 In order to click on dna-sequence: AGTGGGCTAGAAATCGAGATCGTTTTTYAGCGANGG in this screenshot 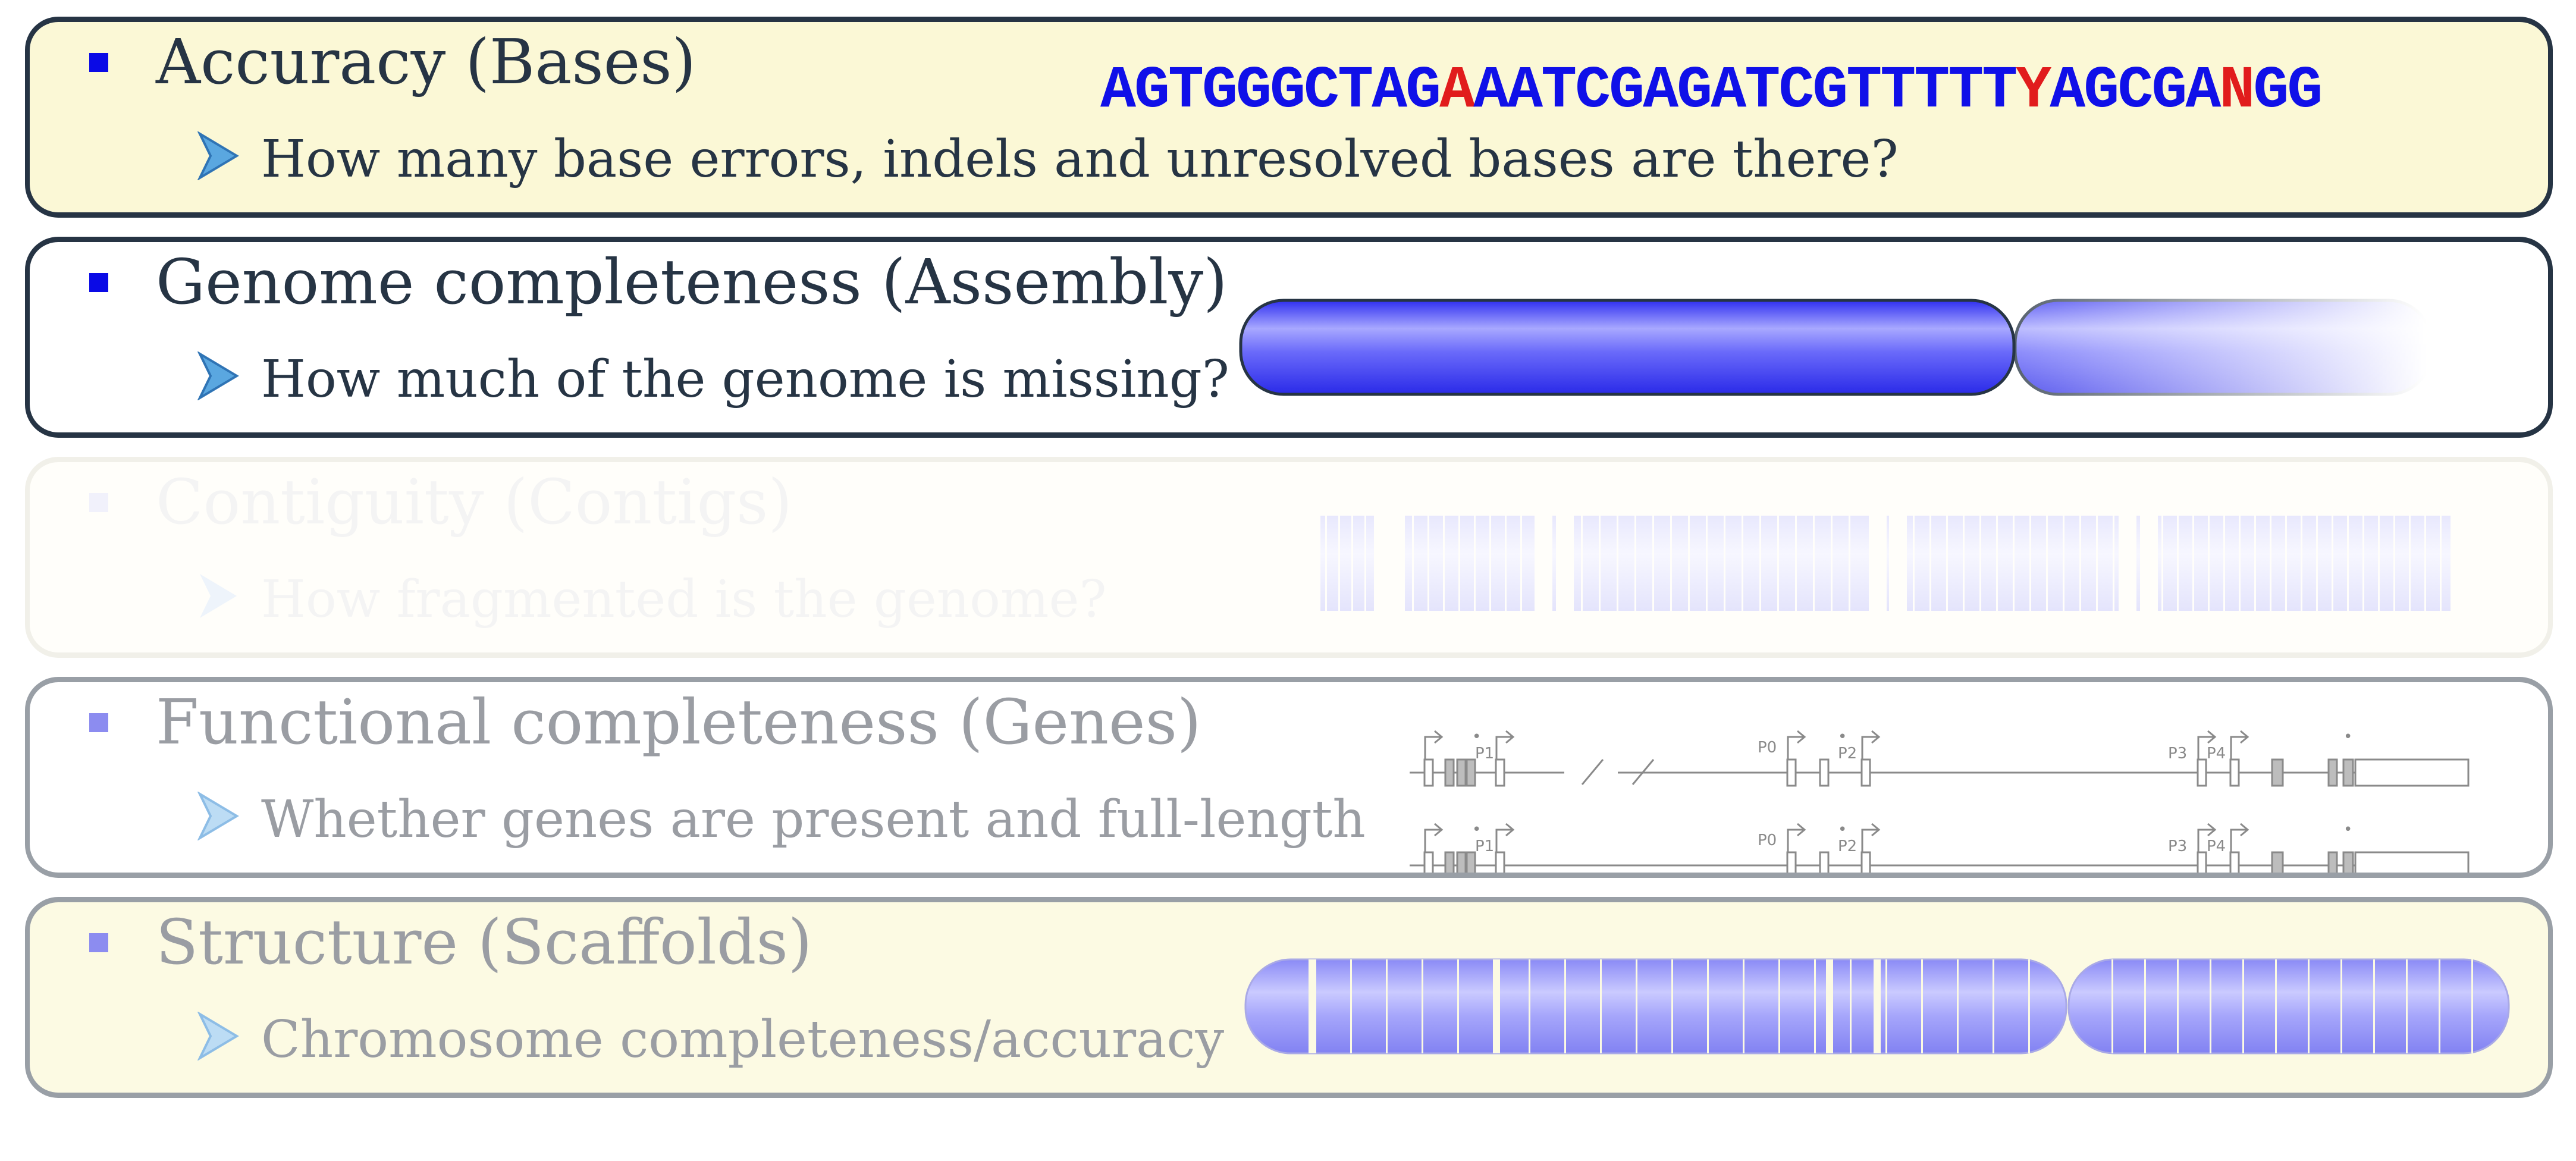, I will do `click(1711, 91)`.